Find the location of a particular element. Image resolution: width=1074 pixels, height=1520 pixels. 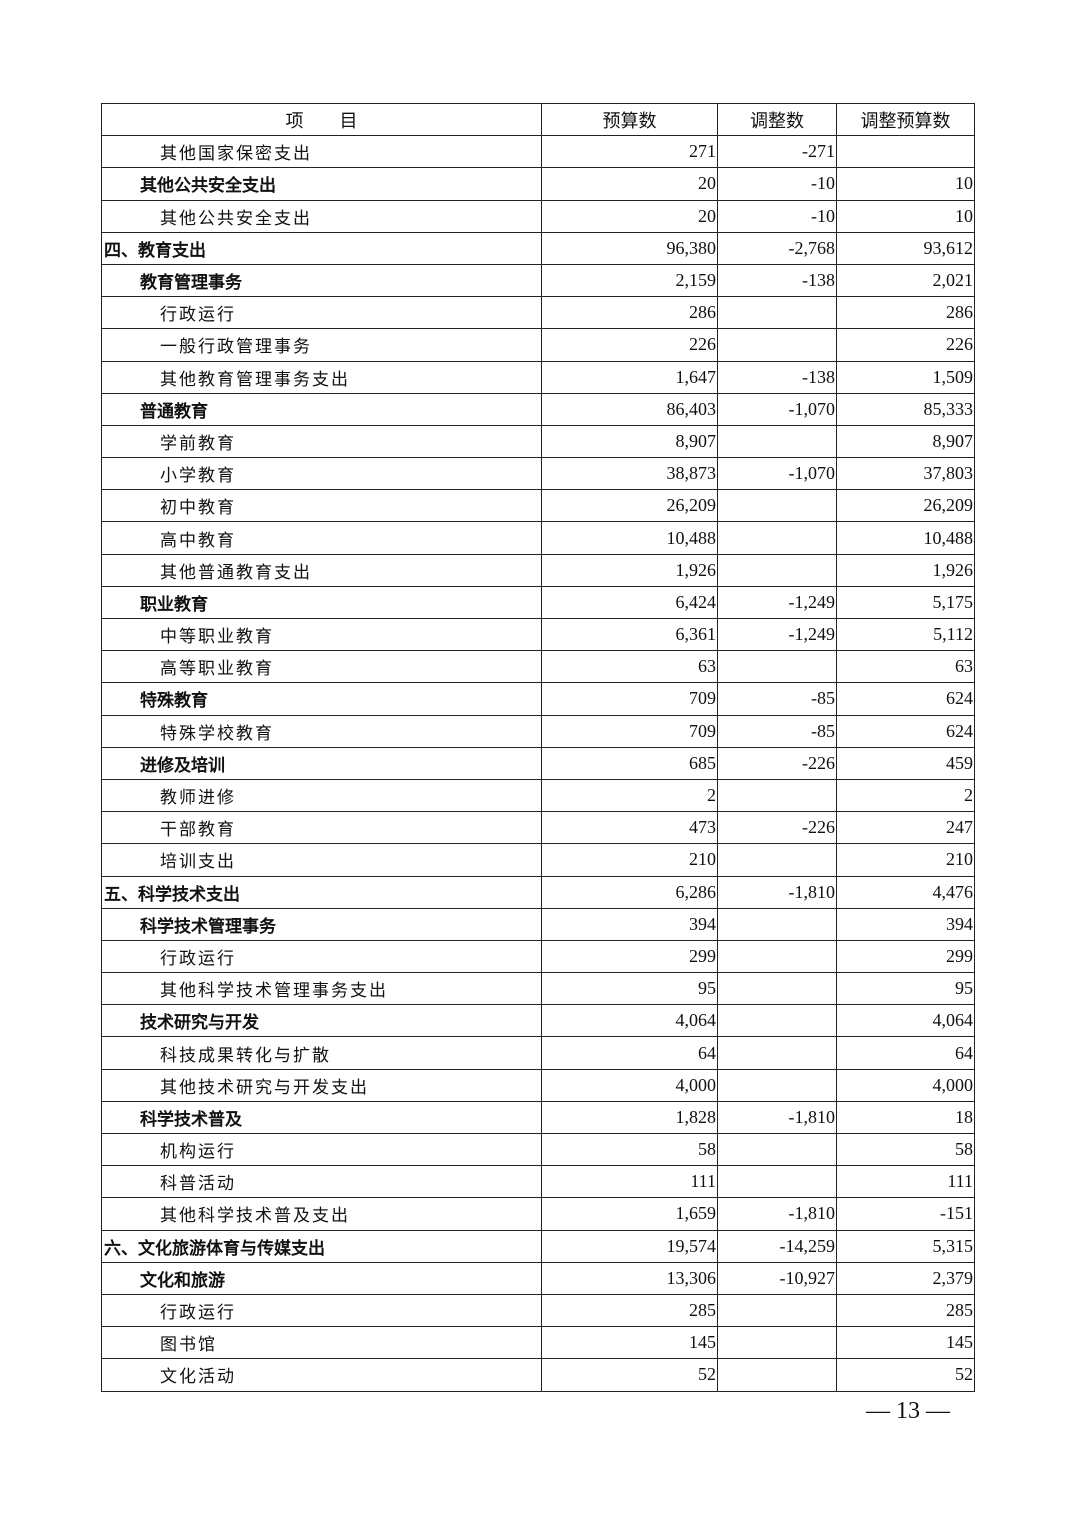

budget-value: 111 is located at coordinates (629, 1182).